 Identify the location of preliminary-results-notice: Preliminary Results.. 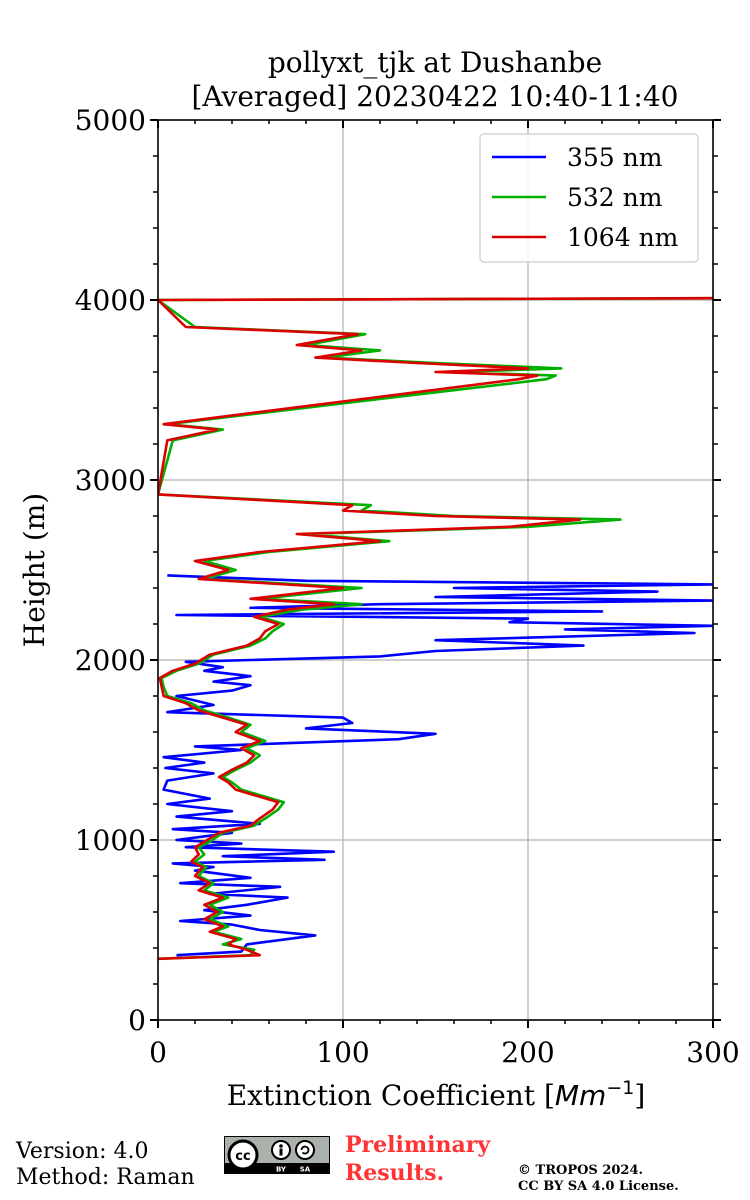
(417, 1159).